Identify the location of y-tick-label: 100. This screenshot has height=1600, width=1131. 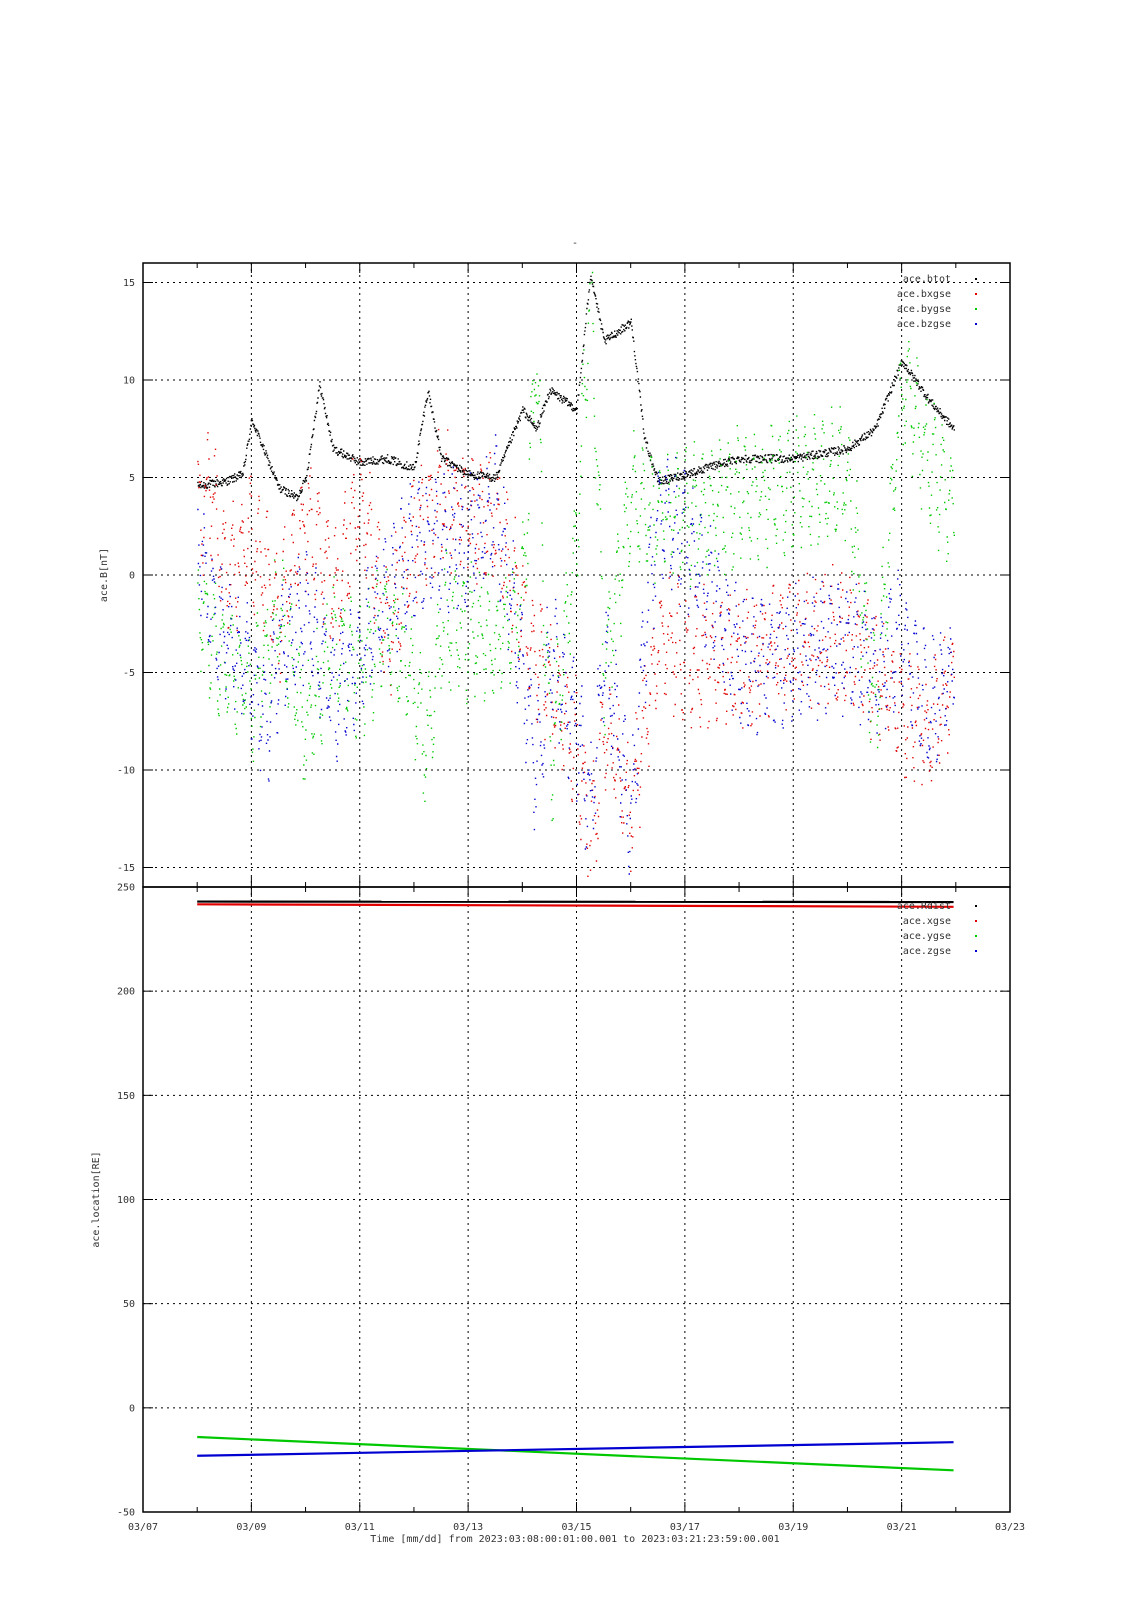
(126, 1200).